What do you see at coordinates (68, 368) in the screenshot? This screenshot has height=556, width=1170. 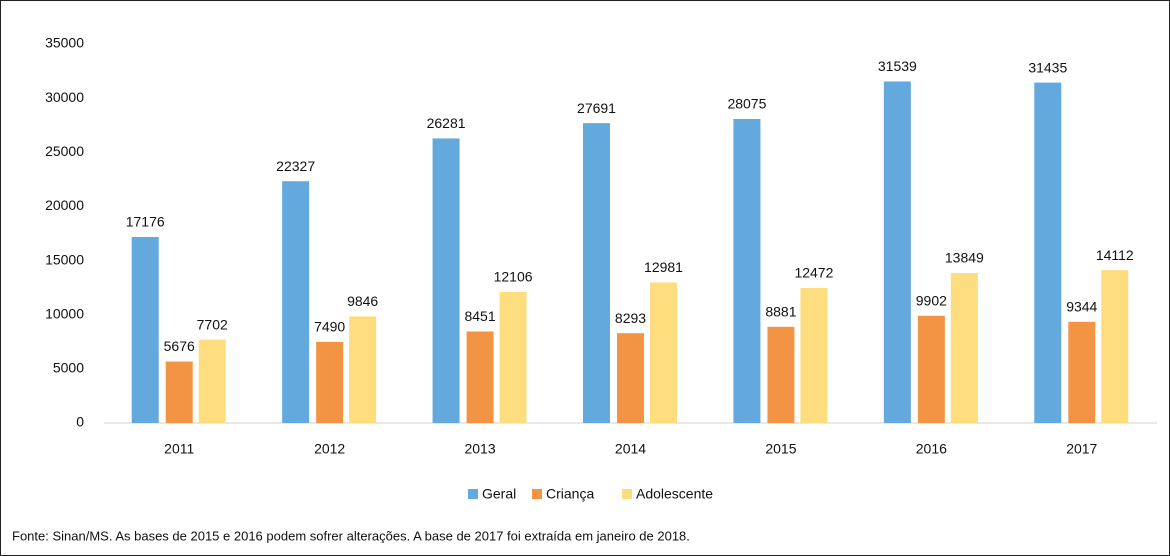 I see `y-tick-label: 5000` at bounding box center [68, 368].